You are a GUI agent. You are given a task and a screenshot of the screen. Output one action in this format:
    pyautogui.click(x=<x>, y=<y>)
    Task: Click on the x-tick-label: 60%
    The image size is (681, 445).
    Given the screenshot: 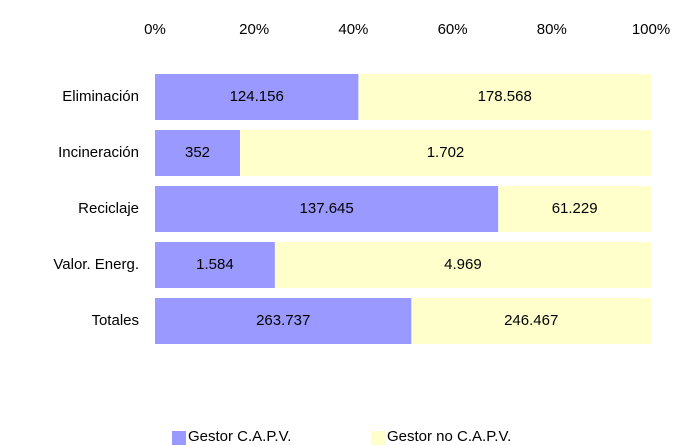 What is the action you would take?
    pyautogui.click(x=453, y=29)
    